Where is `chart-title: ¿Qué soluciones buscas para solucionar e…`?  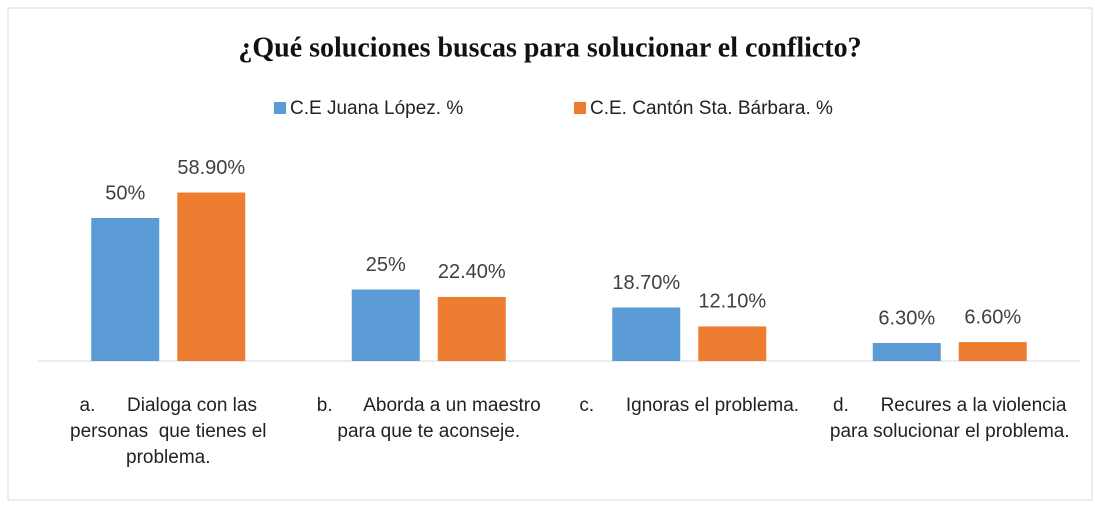
chart-title: ¿Qué soluciones buscas para solucionar e… is located at coordinates (549, 47).